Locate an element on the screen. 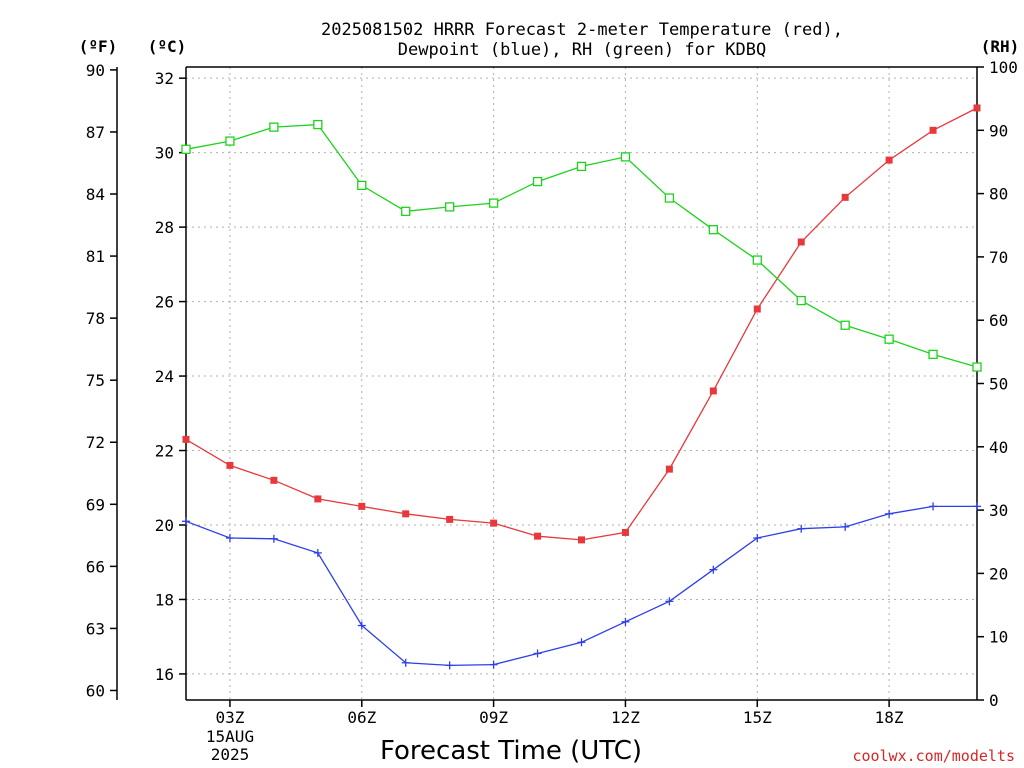 Image resolution: width=1024 pixels, height=768 pixels. x-tick-label: 12Z is located at coordinates (625, 717).